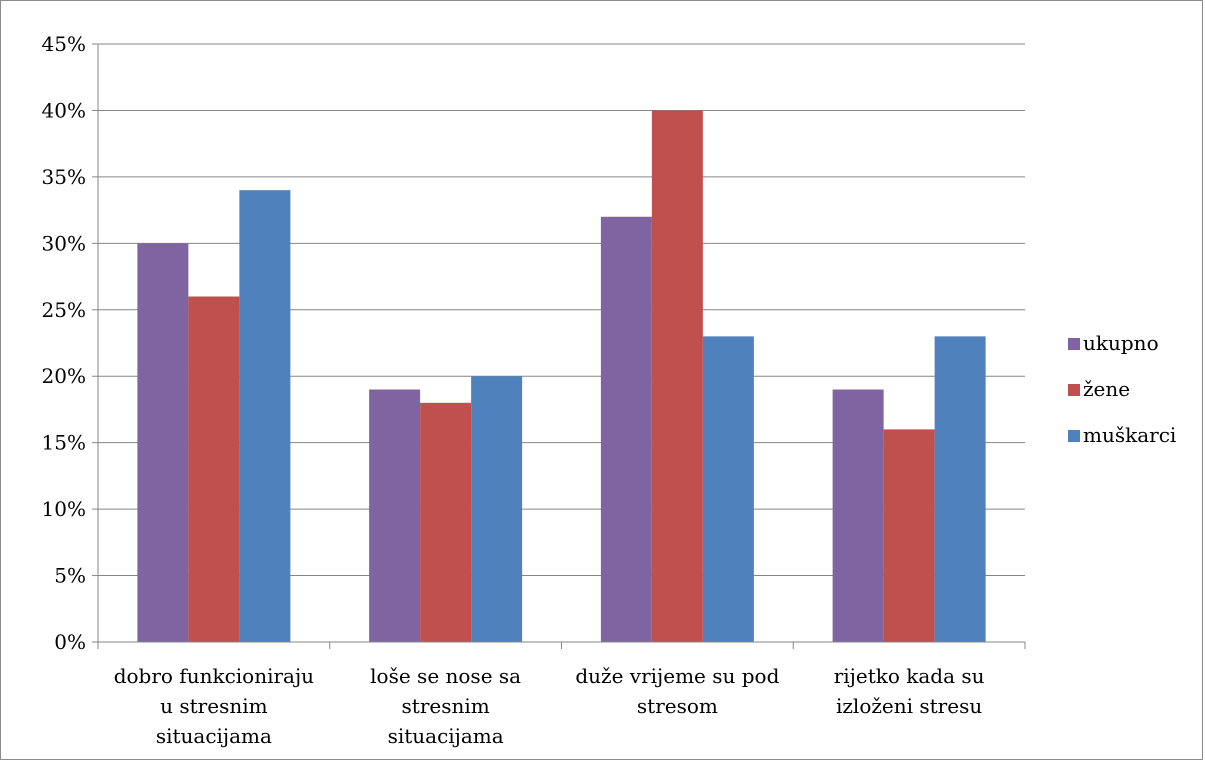 The height and width of the screenshot is (765, 1205). Describe the element at coordinates (64, 177) in the screenshot. I see `y-tick-label: 35%` at that location.